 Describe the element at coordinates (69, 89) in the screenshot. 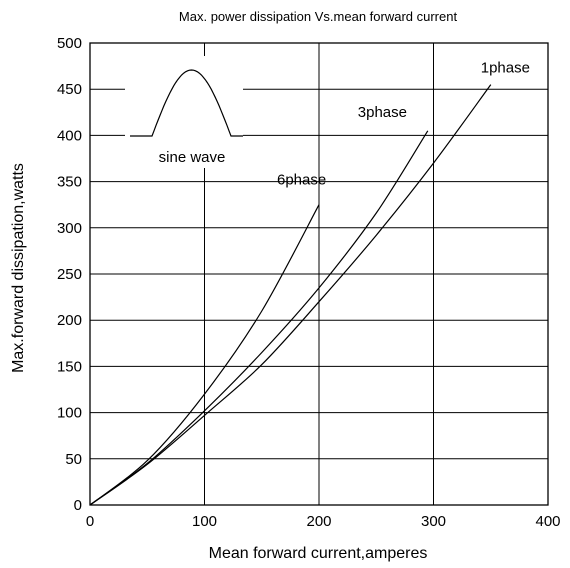

I see `y-tick-label: 450` at that location.